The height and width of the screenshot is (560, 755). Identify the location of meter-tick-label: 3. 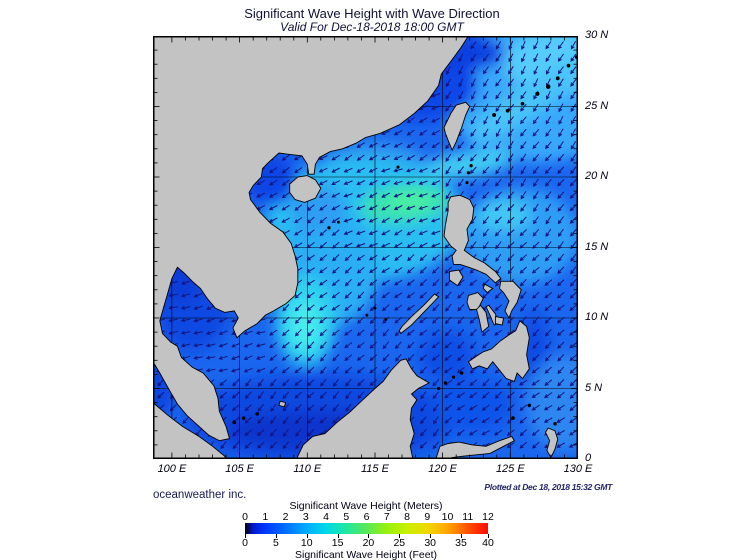
(305, 517).